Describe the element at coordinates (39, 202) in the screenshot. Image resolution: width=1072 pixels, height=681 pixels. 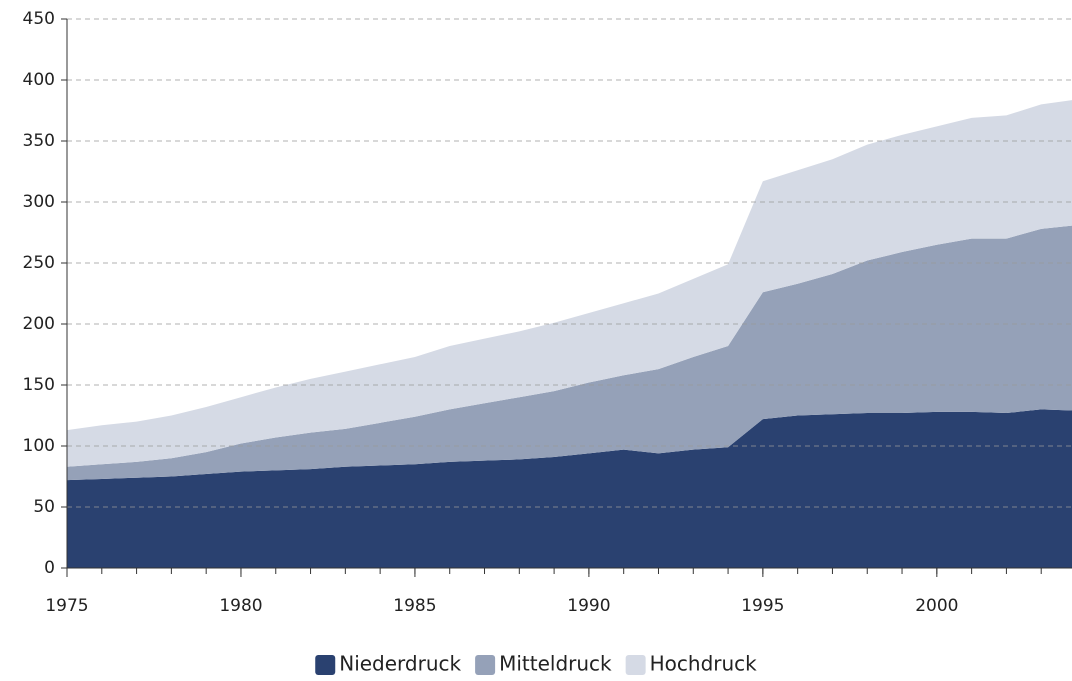
I see `y-tick-label: 300` at that location.